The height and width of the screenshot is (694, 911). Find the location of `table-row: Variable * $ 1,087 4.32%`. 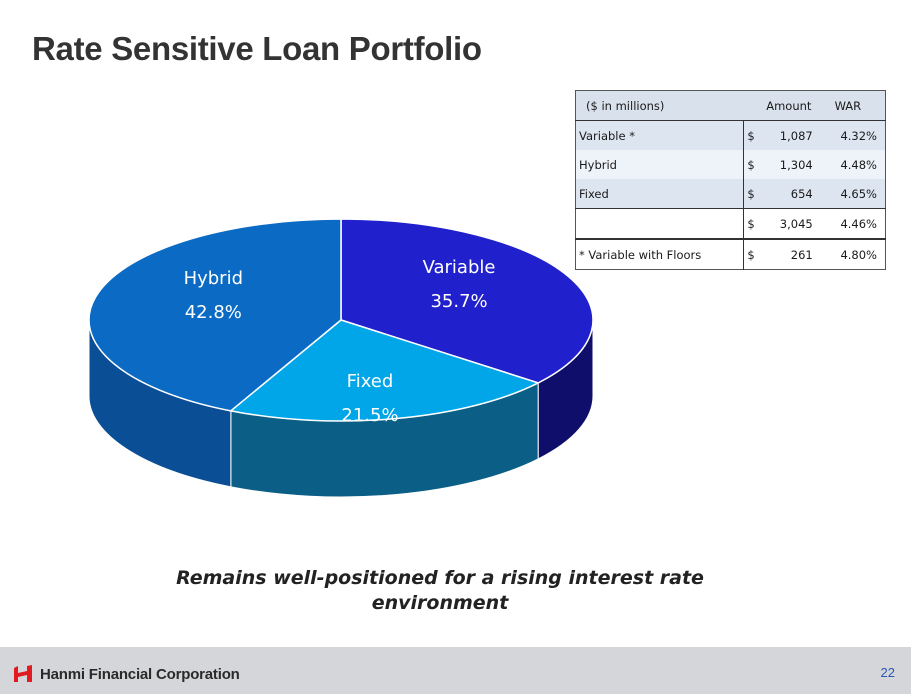

table-row: Variable * $ 1,087 4.32% is located at coordinates (730, 135).